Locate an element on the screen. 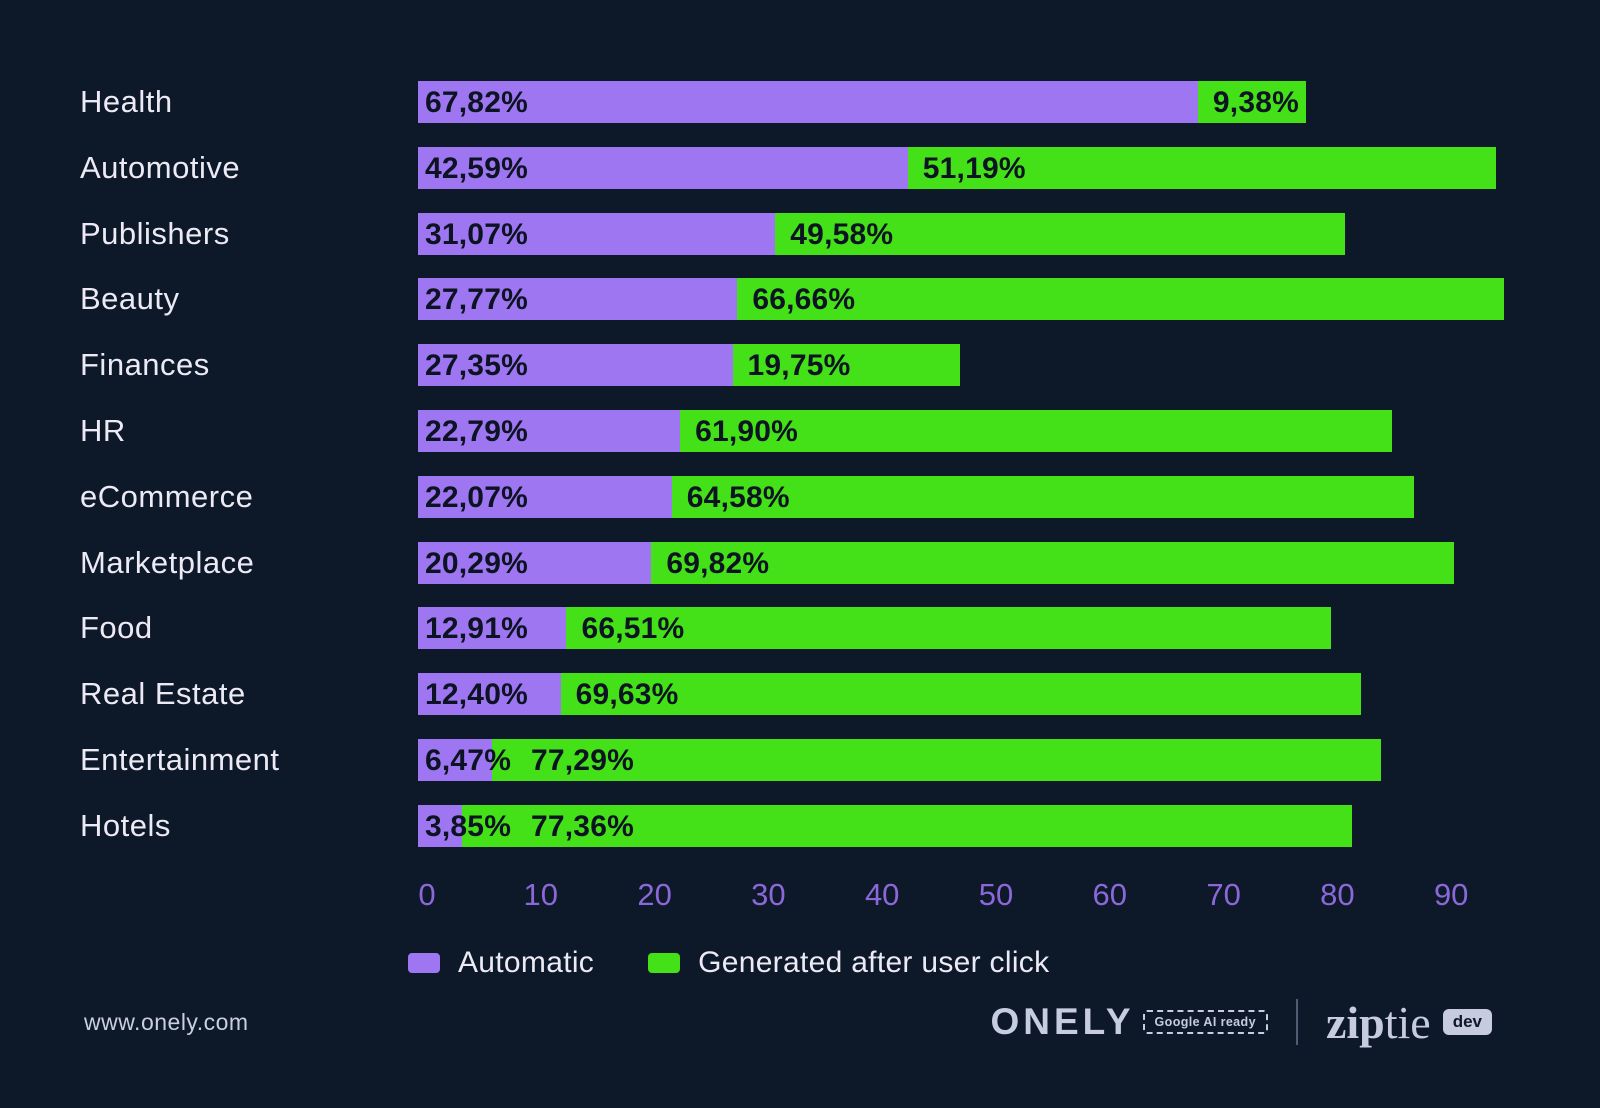 The height and width of the screenshot is (1108, 1600). stacked-bar: 22,79% 61,90% is located at coordinates (905, 431).